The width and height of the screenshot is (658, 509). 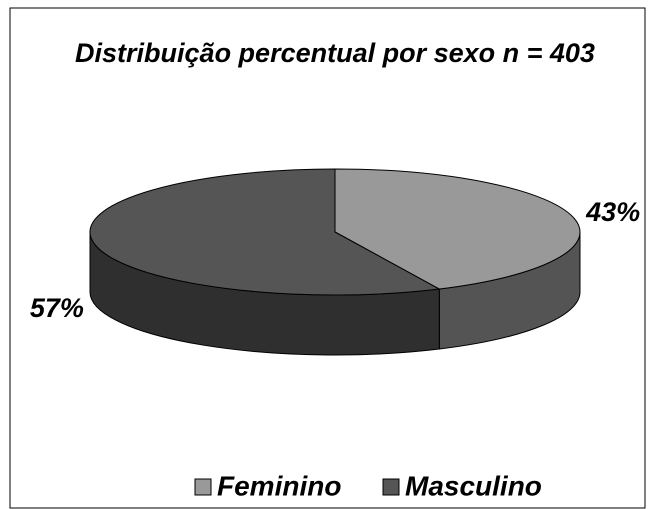 I want to click on chart-title: Distribuição percentual por sexo n = 403, so click(x=335, y=53).